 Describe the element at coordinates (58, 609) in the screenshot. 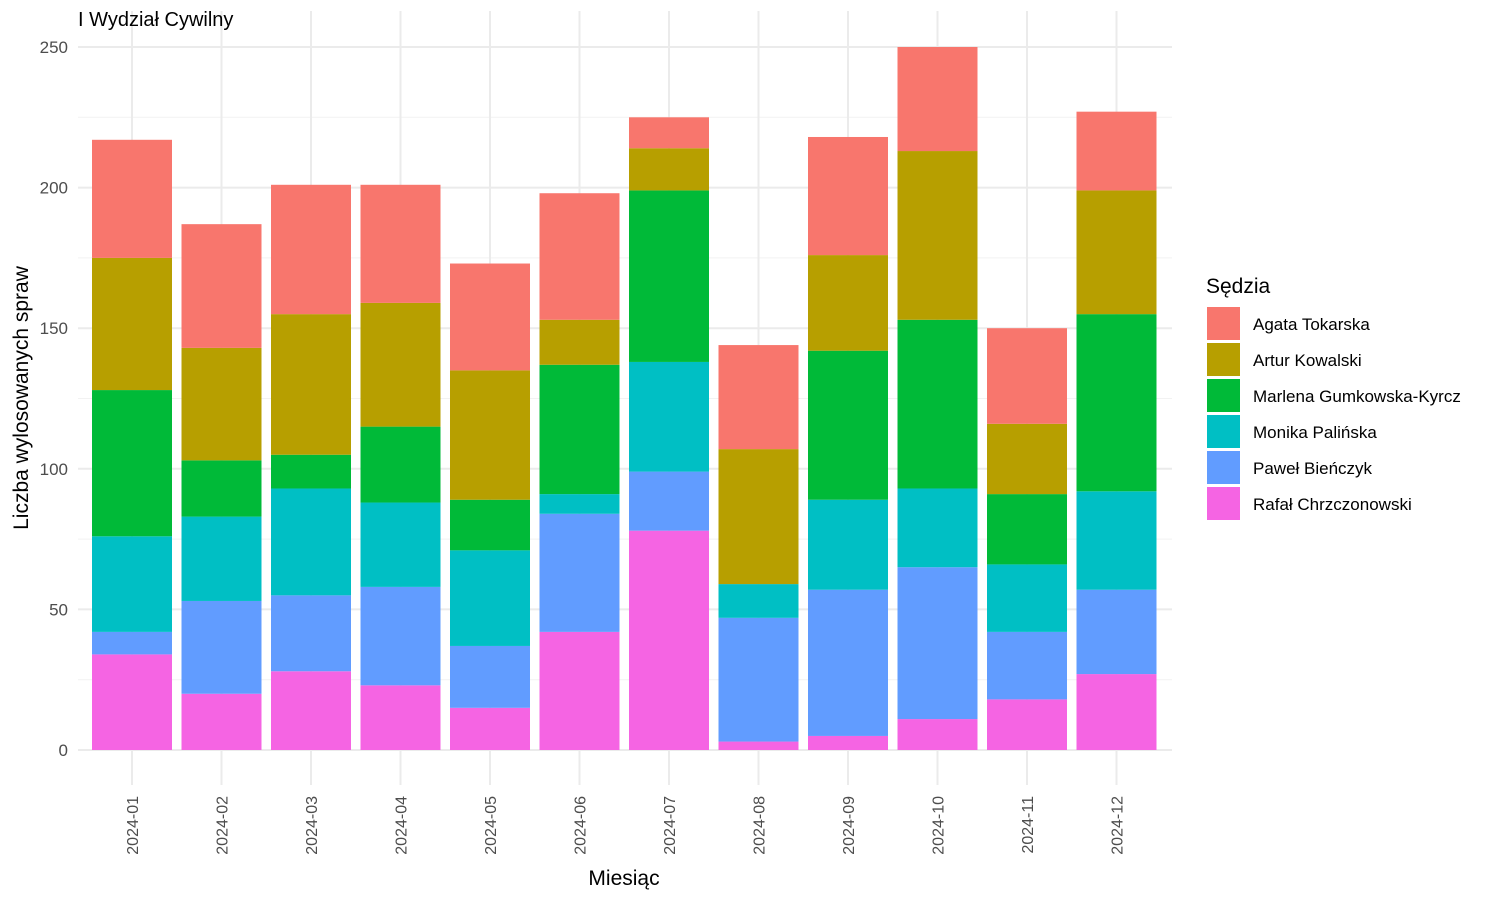

I see `y-tick-label: 50` at that location.